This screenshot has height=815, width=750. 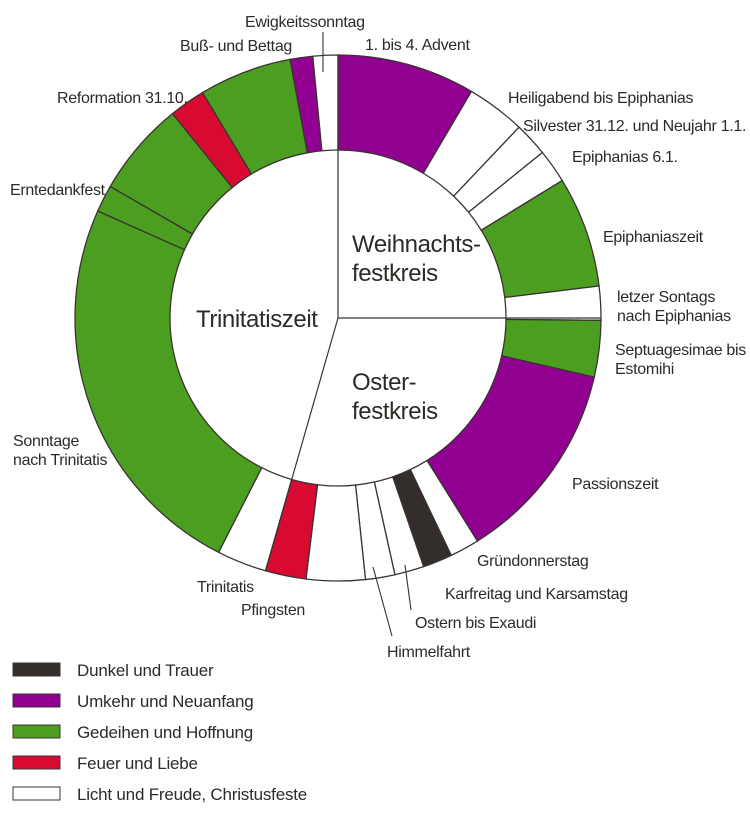 I want to click on legend-label-gedeihen: Gedeihen und Hoffnung, so click(x=165, y=732).